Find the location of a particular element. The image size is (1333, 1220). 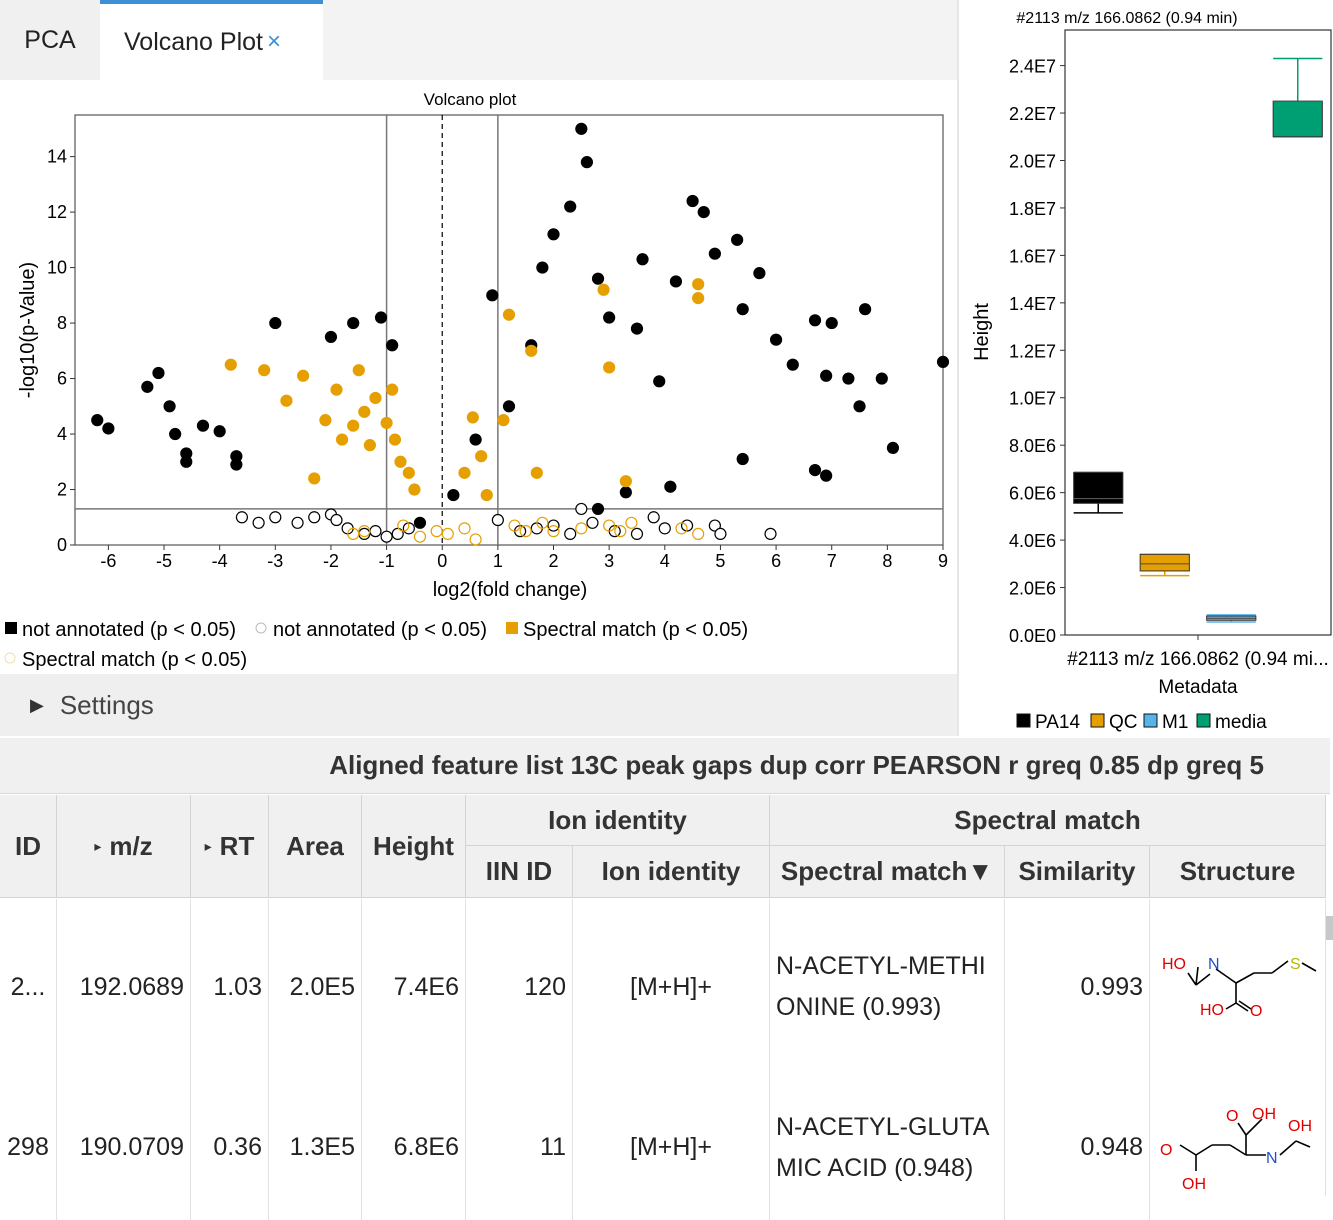

atom-s: S is located at coordinates (1295, 964).